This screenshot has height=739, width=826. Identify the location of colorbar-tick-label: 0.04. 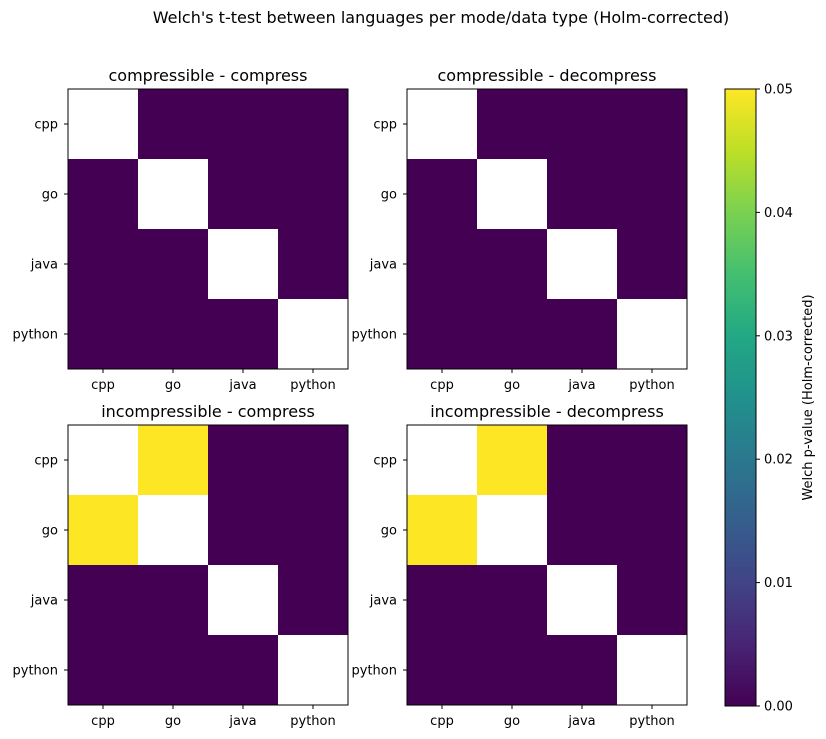
(778, 213).